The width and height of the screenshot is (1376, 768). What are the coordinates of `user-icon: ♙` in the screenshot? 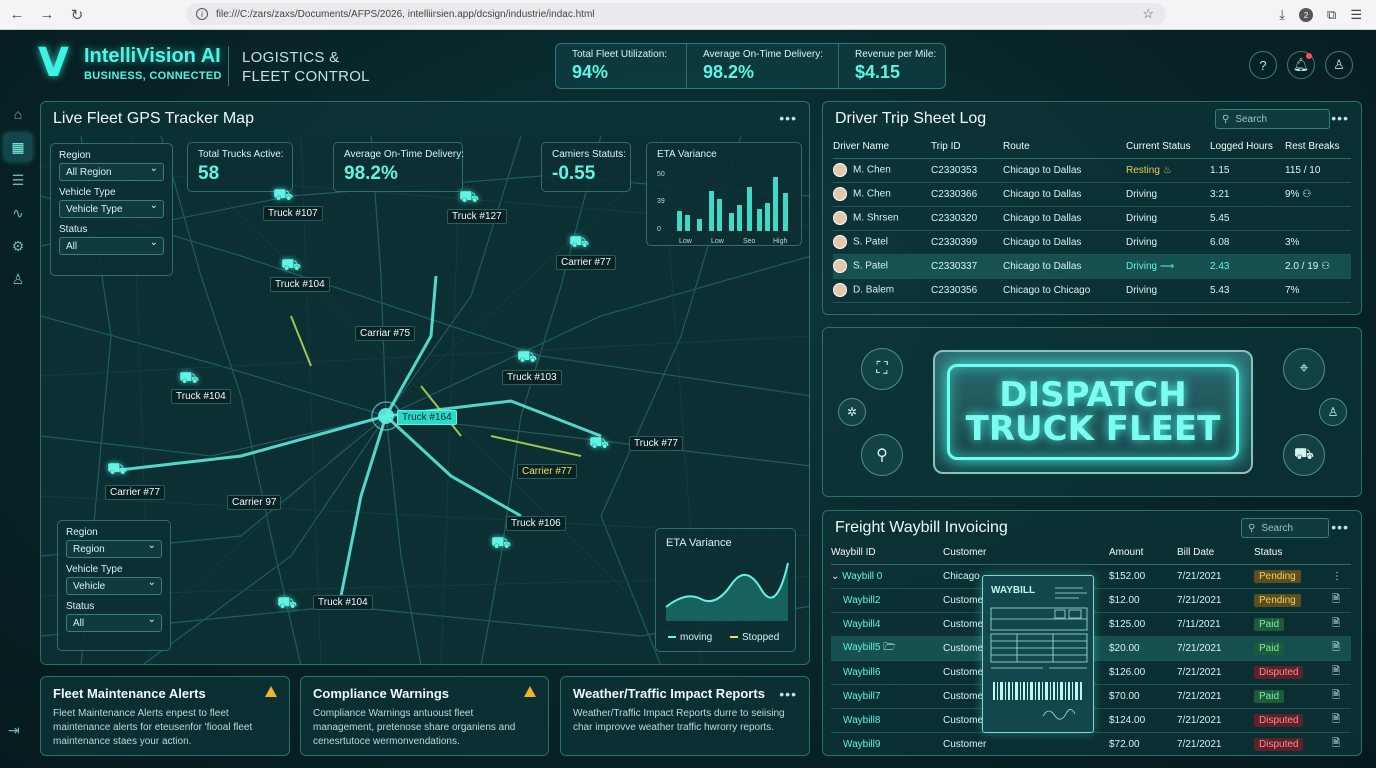 It's located at (1339, 65).